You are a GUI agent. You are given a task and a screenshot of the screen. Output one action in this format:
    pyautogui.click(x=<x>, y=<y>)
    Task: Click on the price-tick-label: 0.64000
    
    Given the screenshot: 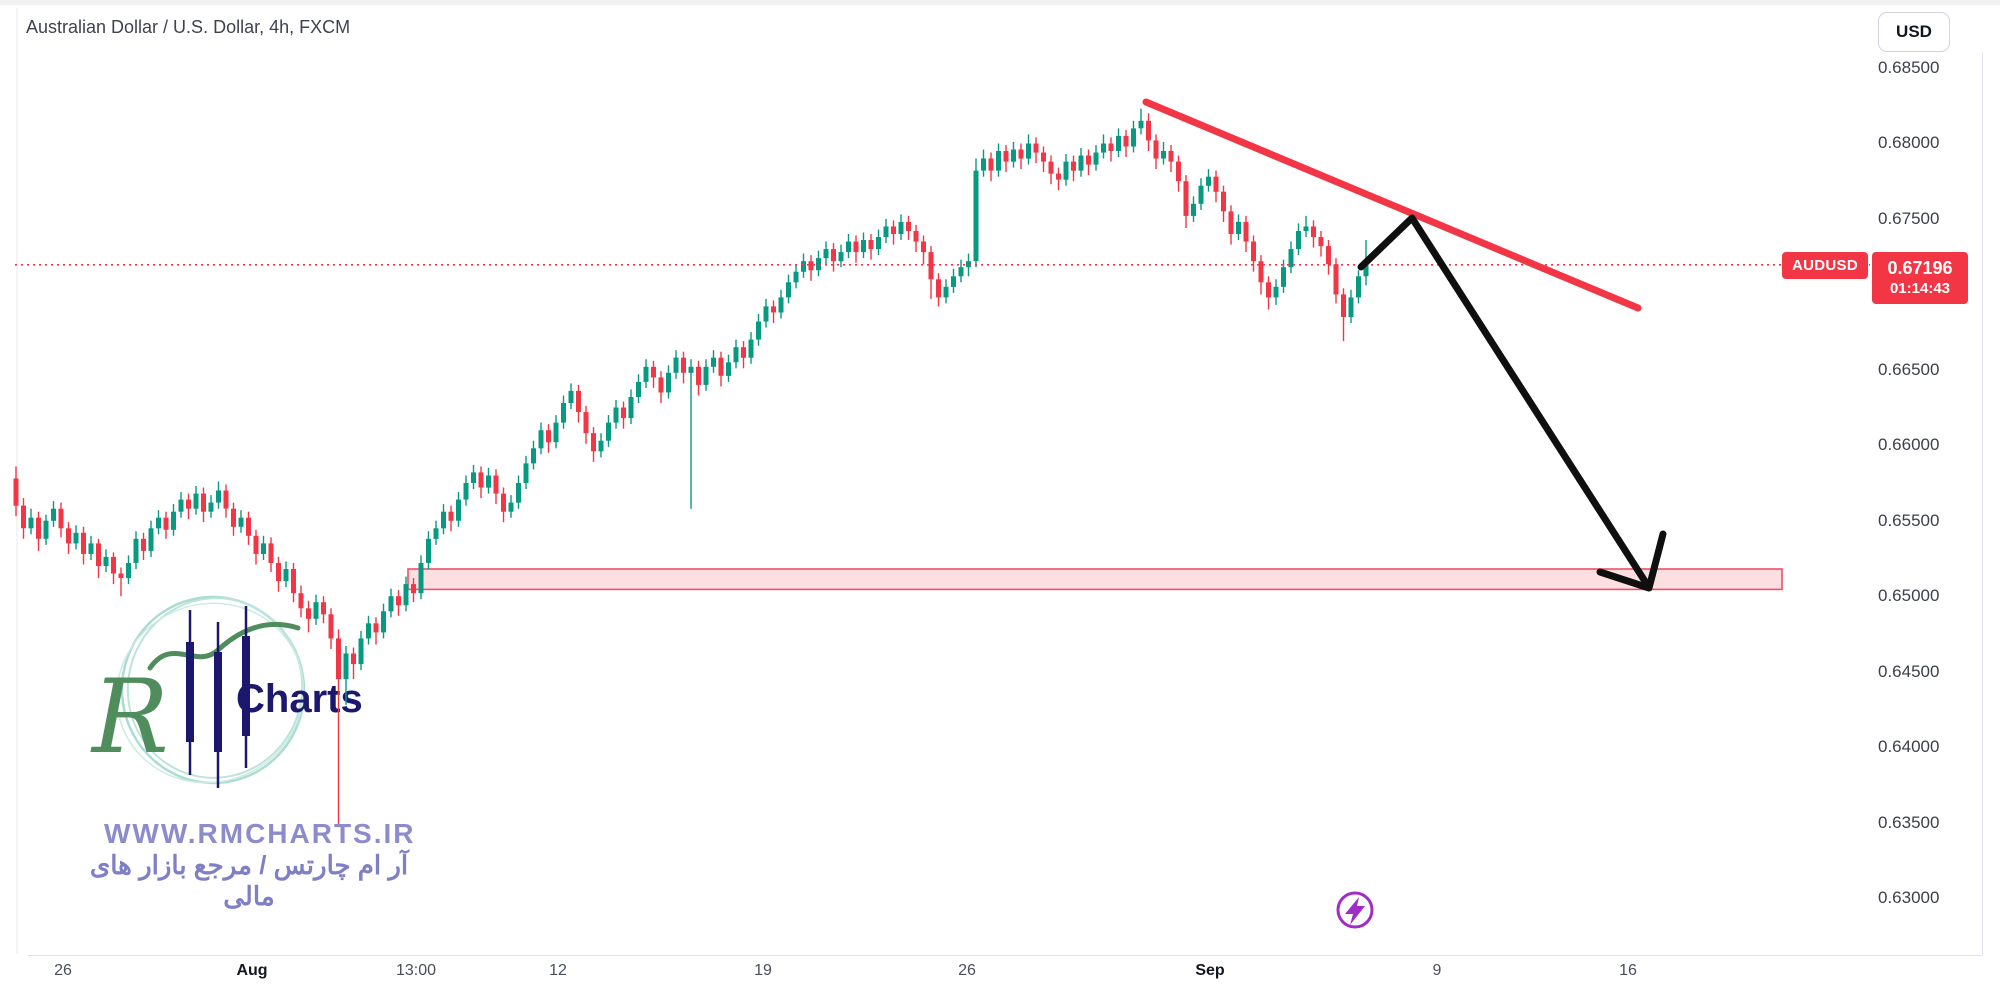 What is the action you would take?
    pyautogui.click(x=1909, y=747)
    